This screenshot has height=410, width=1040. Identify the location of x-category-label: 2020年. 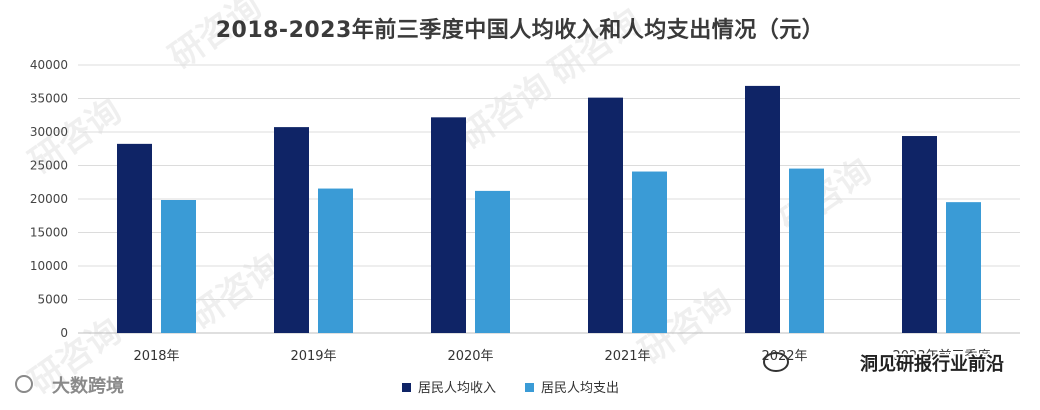
(470, 356).